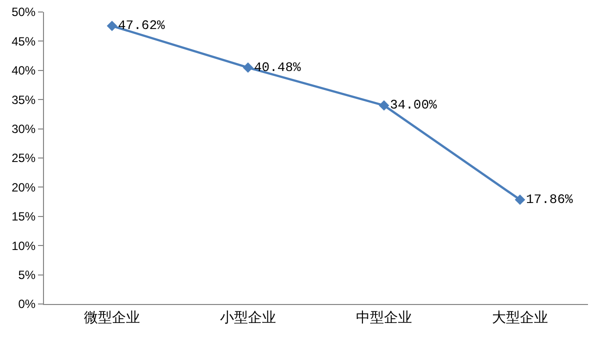  Describe the element at coordinates (550, 199) in the screenshot. I see `data-label: 17.86%` at that location.